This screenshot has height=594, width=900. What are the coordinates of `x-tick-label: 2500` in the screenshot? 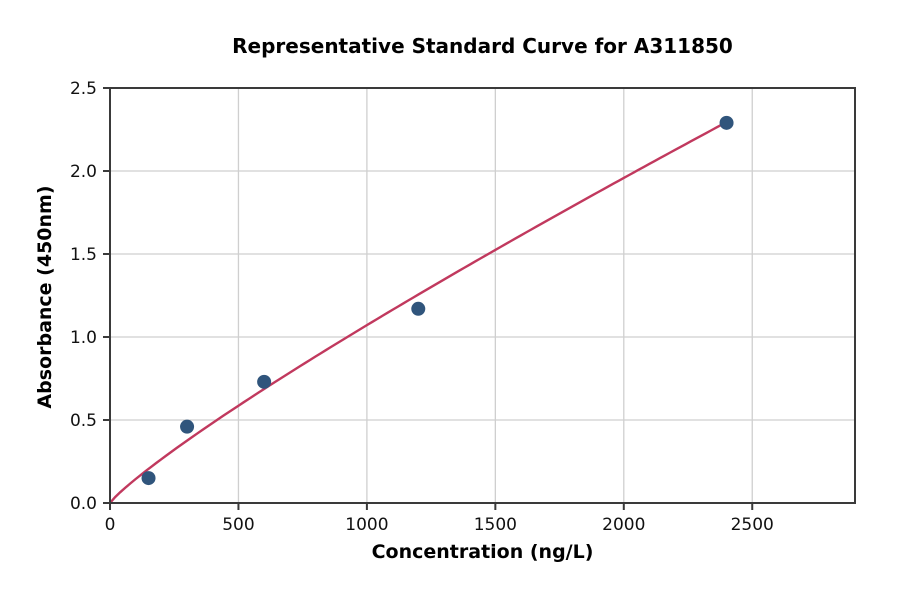 It's located at (752, 525).